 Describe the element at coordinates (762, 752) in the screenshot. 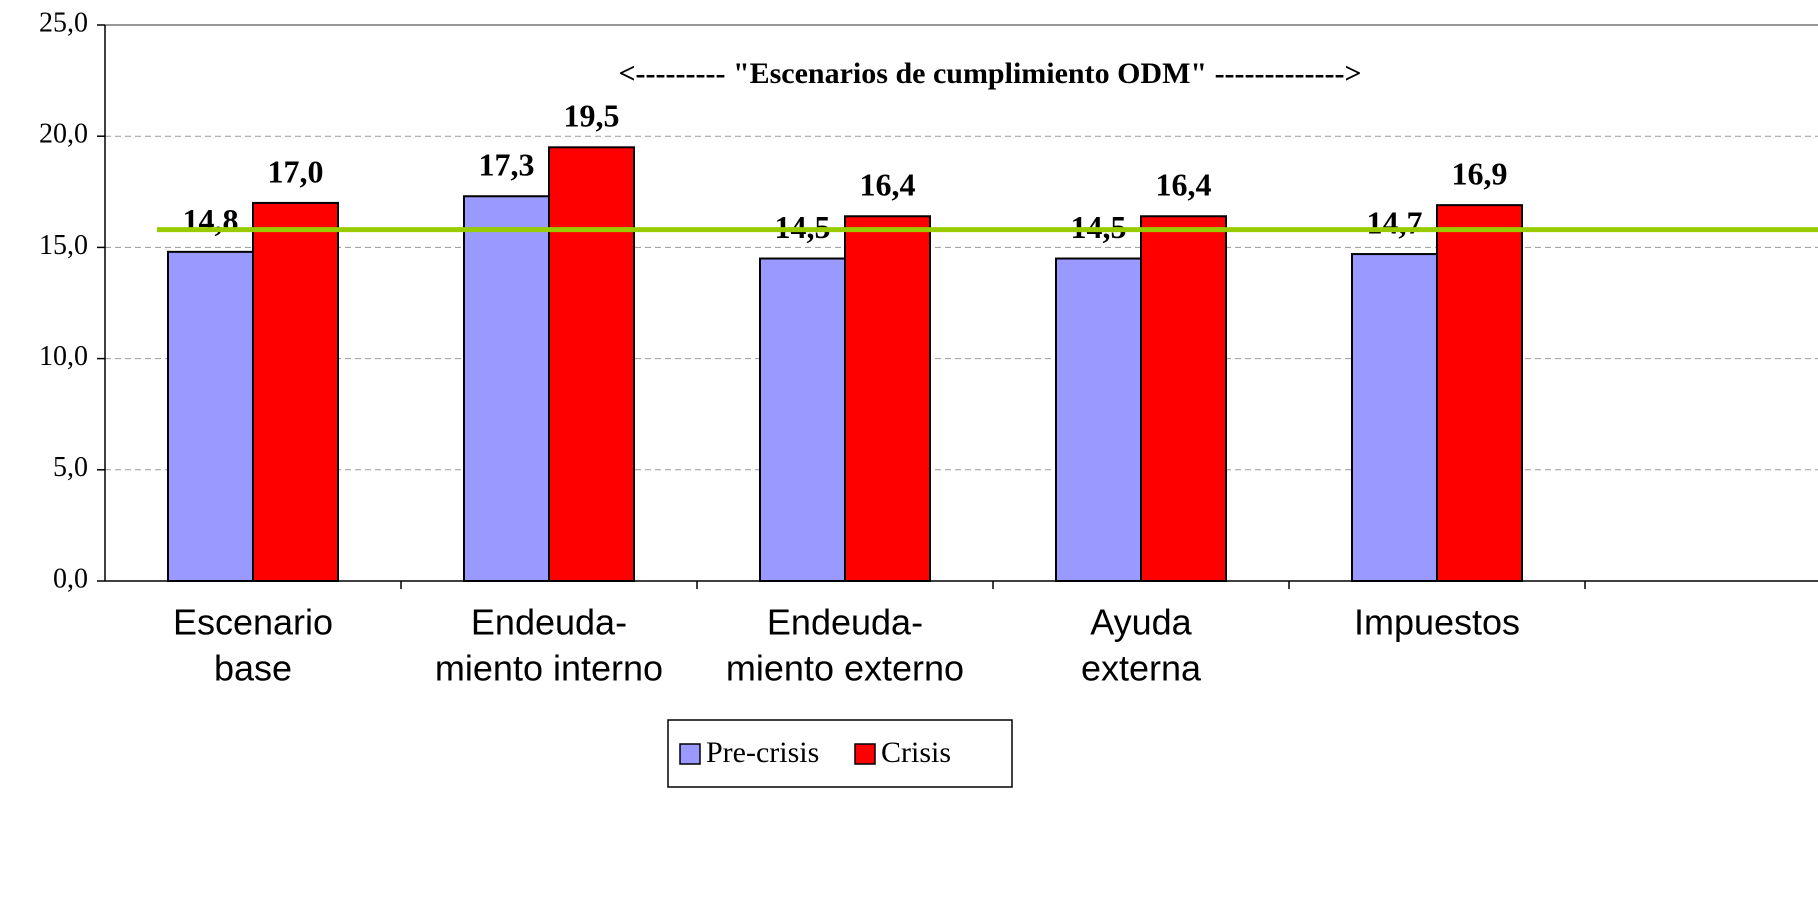

I see `legend-label: Pre-crisis` at that location.